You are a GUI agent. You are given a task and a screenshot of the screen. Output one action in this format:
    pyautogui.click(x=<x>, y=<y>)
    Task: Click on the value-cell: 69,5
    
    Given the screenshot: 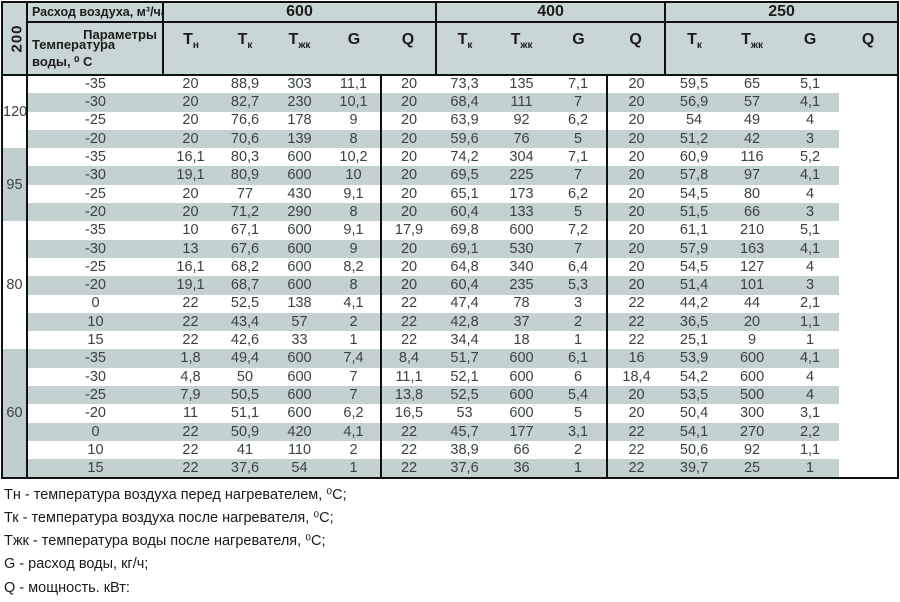 What is the action you would take?
    pyautogui.click(x=465, y=175)
    